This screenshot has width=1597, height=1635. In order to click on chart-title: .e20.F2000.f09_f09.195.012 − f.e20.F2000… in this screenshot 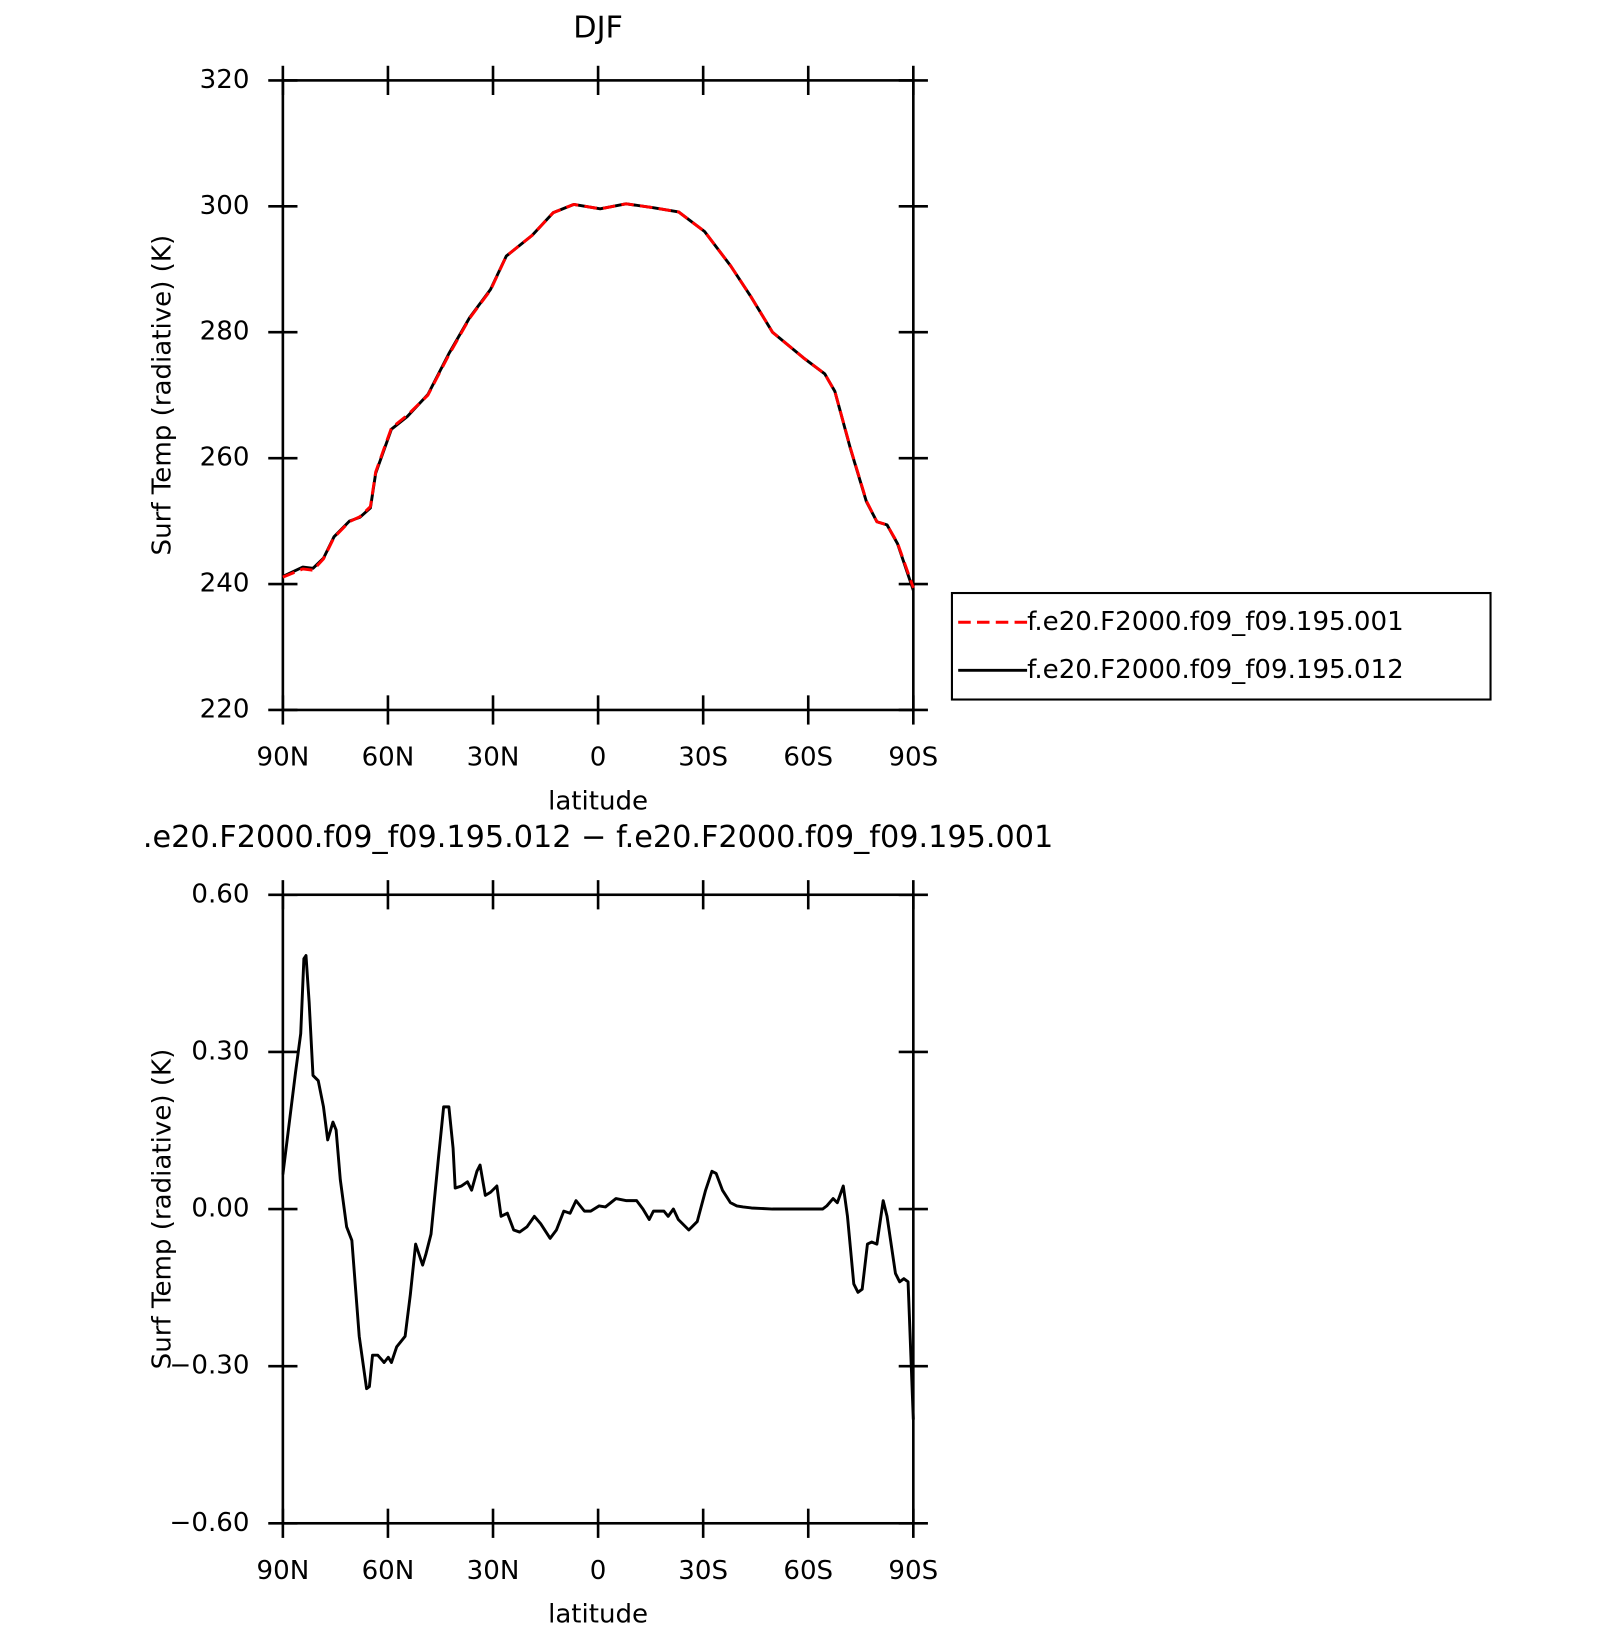, I will do `click(598, 837)`.